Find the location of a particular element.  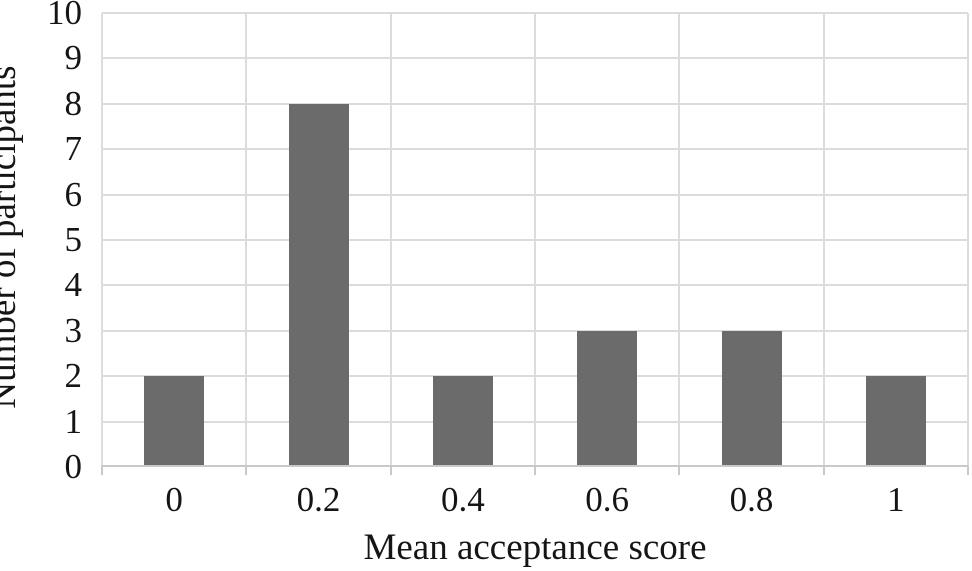

y-tick-label: 0 is located at coordinates (73, 466).